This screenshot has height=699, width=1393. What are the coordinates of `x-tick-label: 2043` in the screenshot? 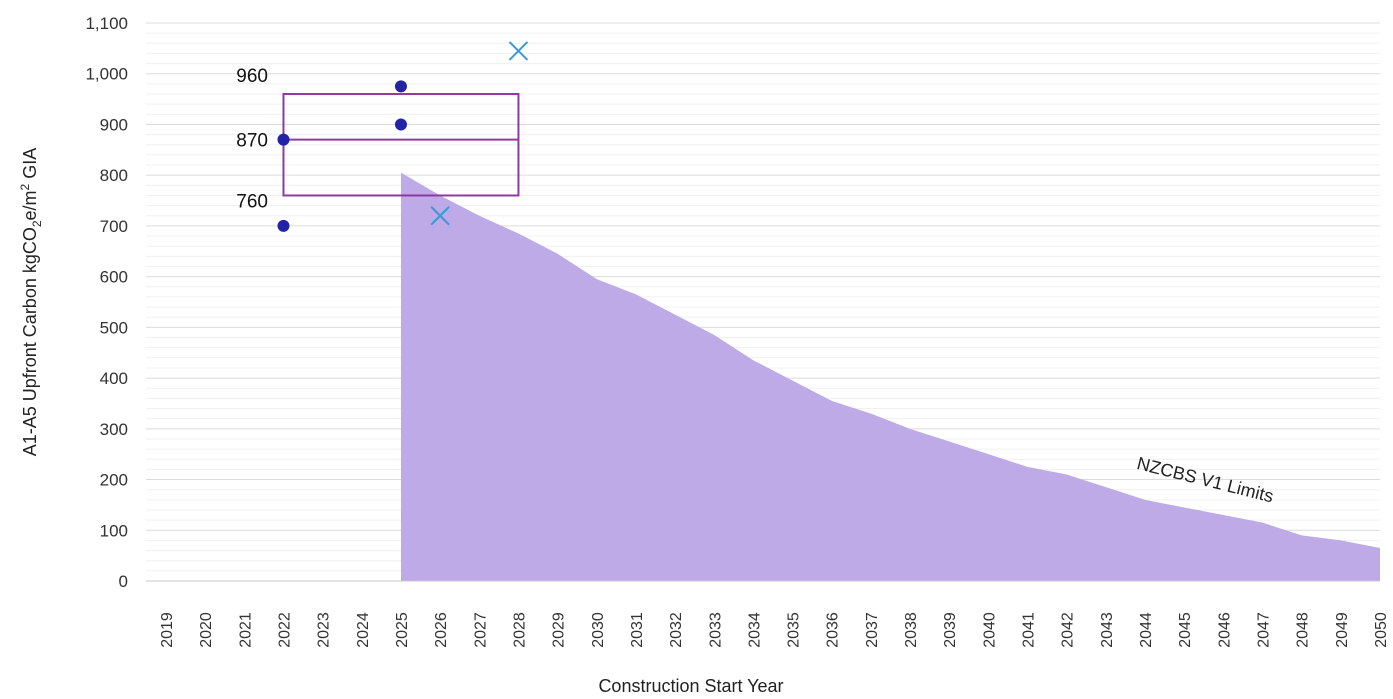 It's located at (1107, 630).